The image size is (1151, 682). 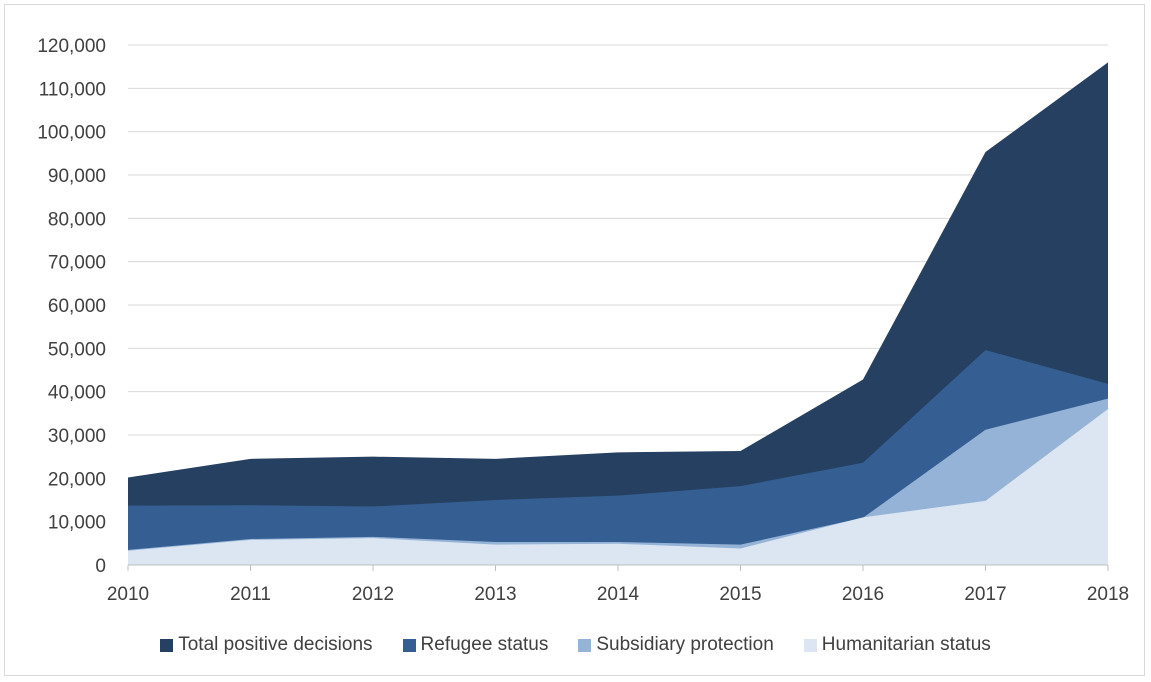 I want to click on y-tick-label: 10,000, so click(x=77, y=523).